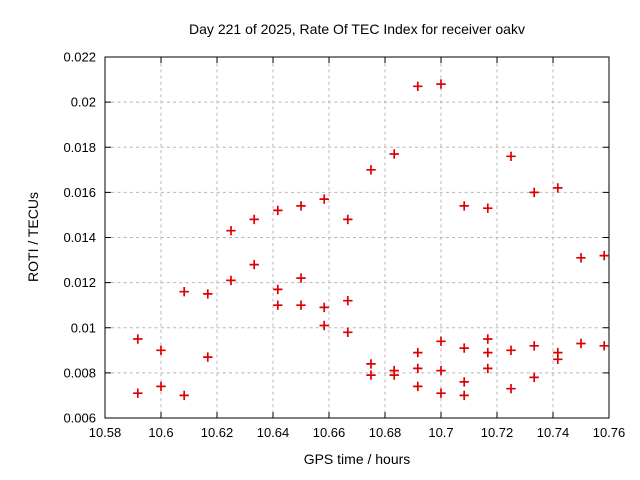 This screenshot has height=480, width=640. What do you see at coordinates (79, 192) in the screenshot?
I see `y-tick-label: 0.016` at bounding box center [79, 192].